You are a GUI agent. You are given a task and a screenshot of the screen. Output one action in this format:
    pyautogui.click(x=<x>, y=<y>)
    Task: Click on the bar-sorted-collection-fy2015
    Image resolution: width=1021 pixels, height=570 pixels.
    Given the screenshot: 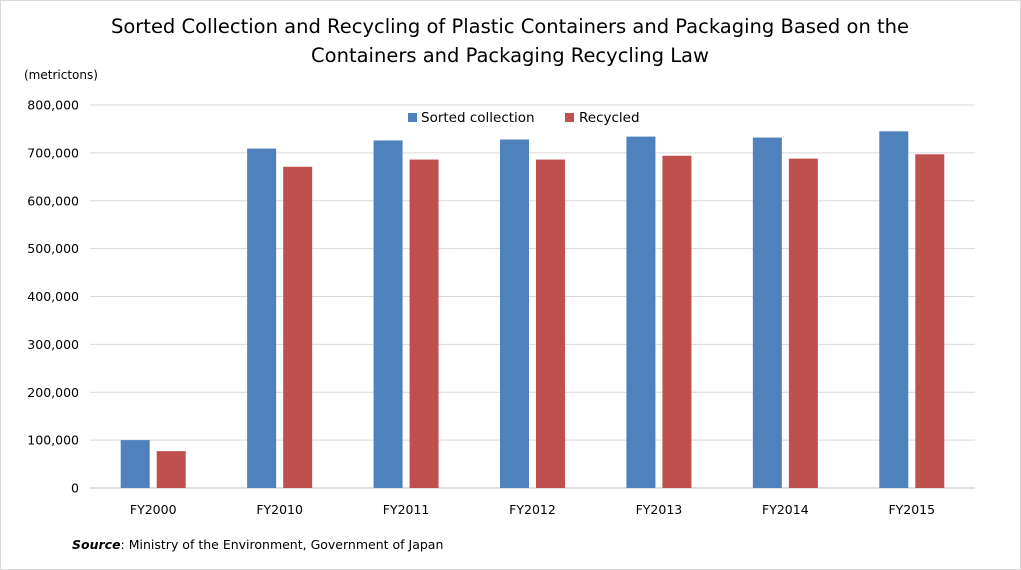 What is the action you would take?
    pyautogui.click(x=894, y=310)
    